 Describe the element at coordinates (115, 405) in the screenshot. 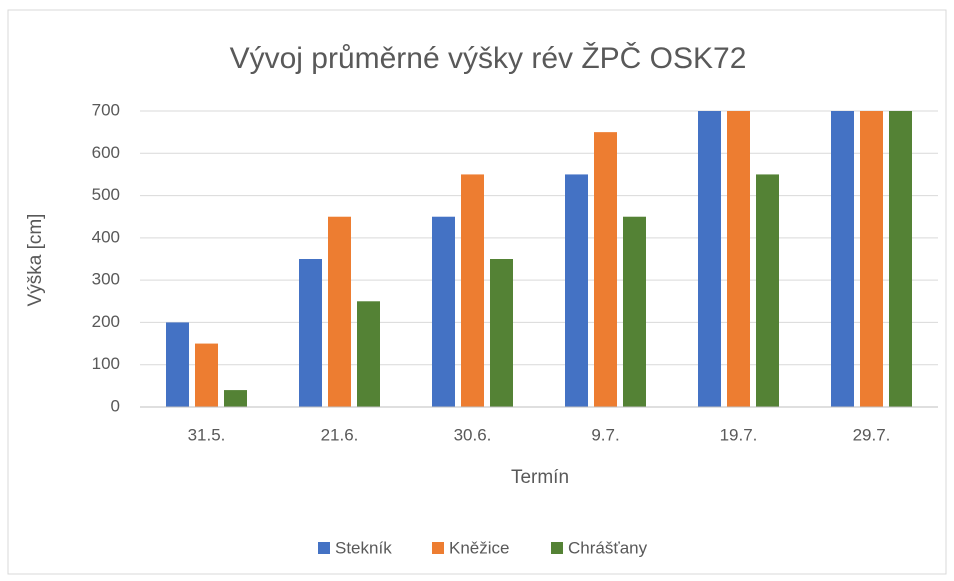

I see `y-tick-label: 0` at that location.